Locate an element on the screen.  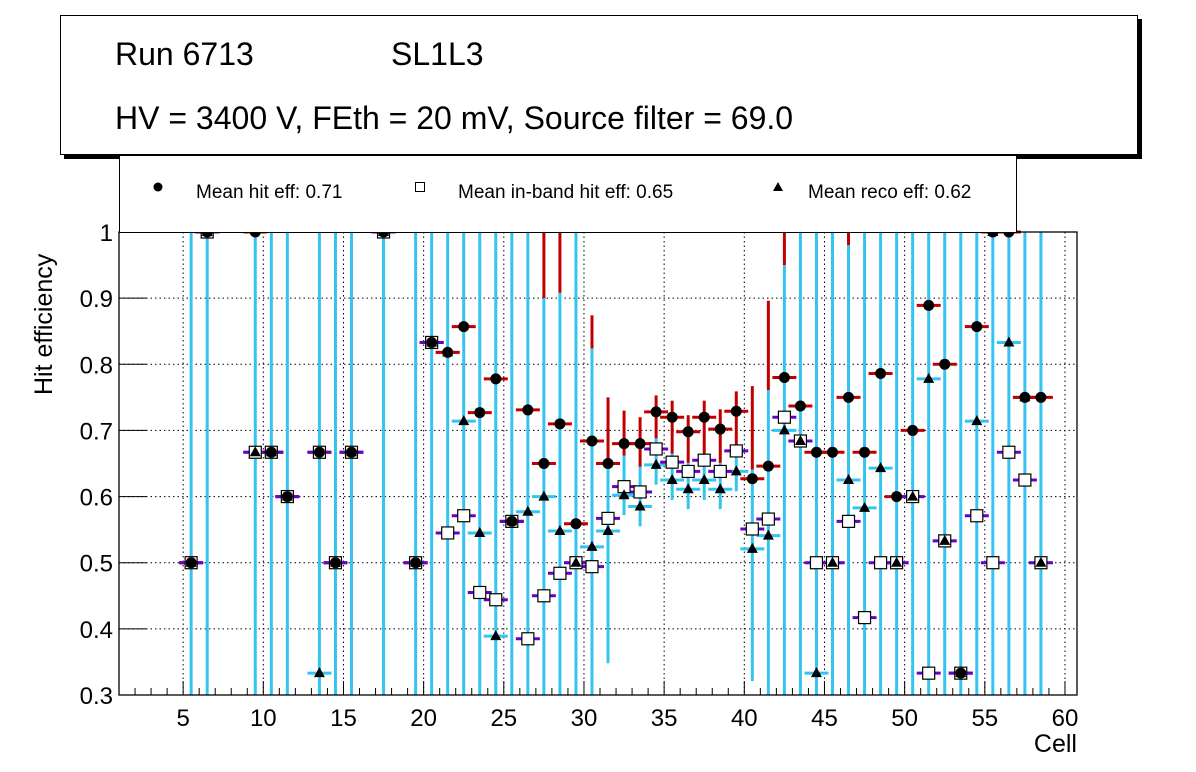
open-square-icon is located at coordinates (420, 187).